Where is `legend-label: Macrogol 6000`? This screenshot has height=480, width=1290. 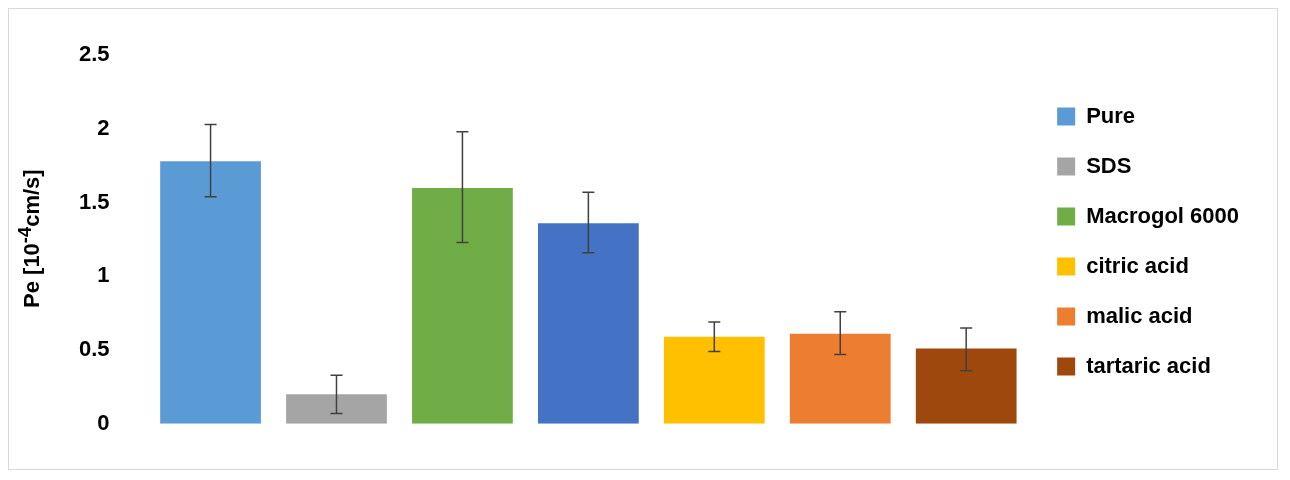
legend-label: Macrogol 6000 is located at coordinates (1162, 215).